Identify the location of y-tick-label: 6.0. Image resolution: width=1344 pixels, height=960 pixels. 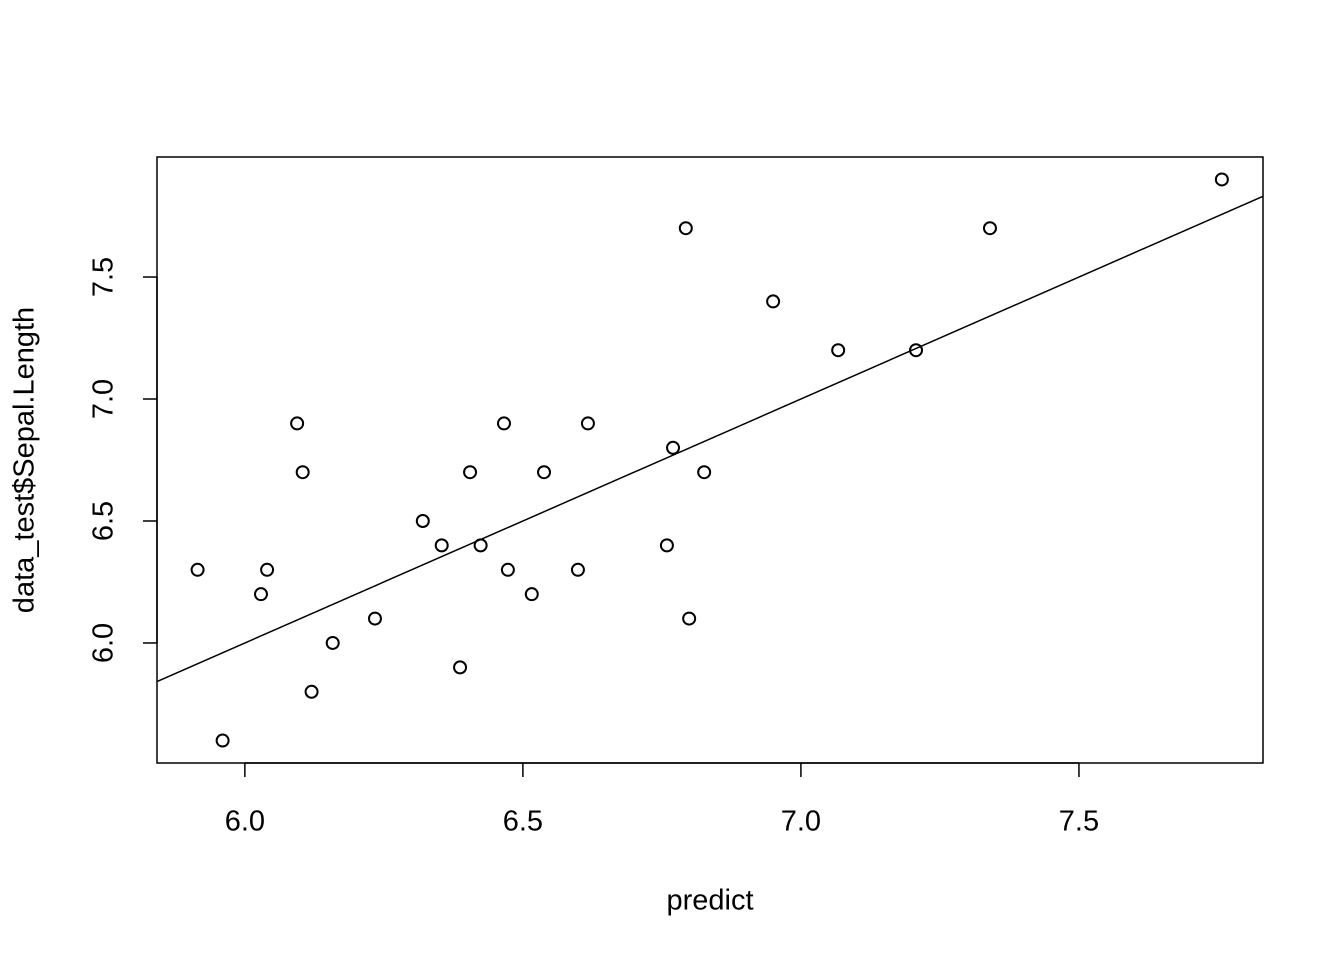
(104, 643).